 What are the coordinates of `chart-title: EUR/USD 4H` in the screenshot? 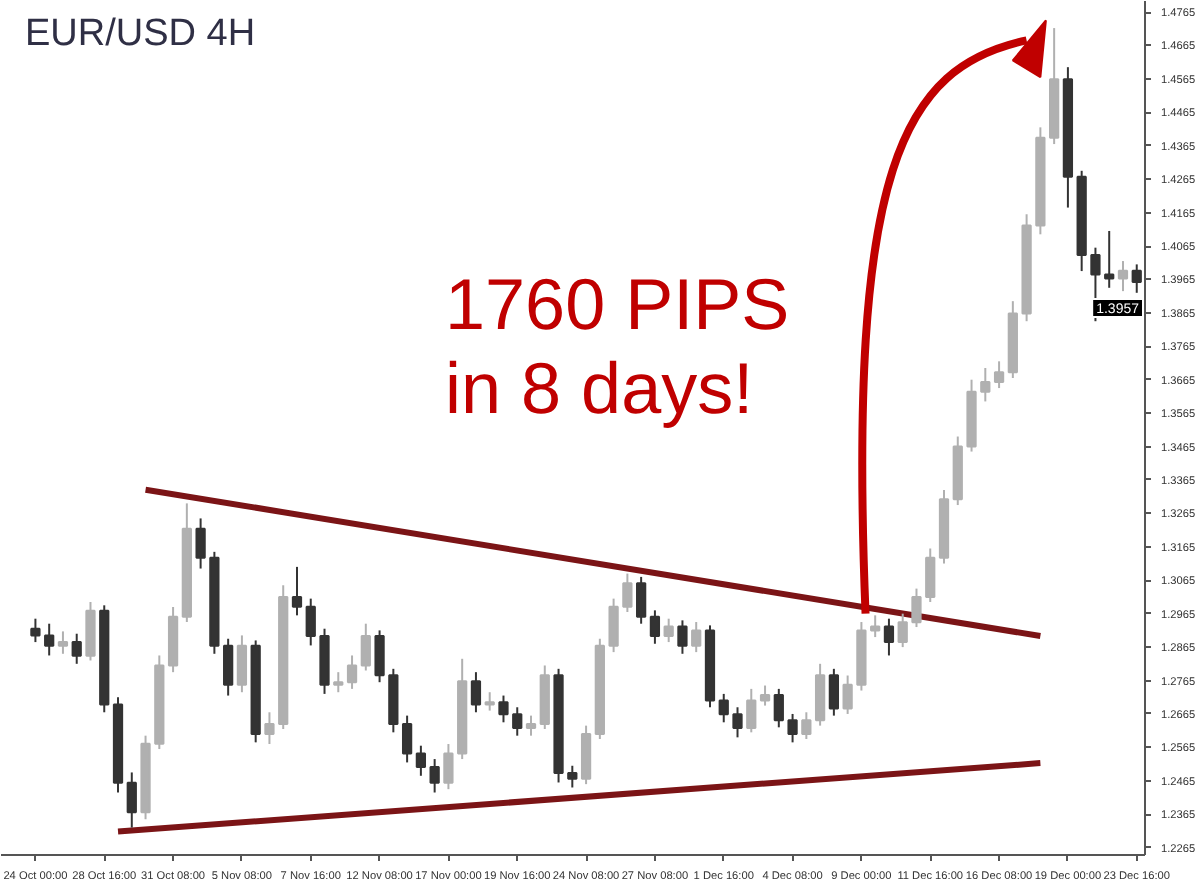 It's located at (140, 34).